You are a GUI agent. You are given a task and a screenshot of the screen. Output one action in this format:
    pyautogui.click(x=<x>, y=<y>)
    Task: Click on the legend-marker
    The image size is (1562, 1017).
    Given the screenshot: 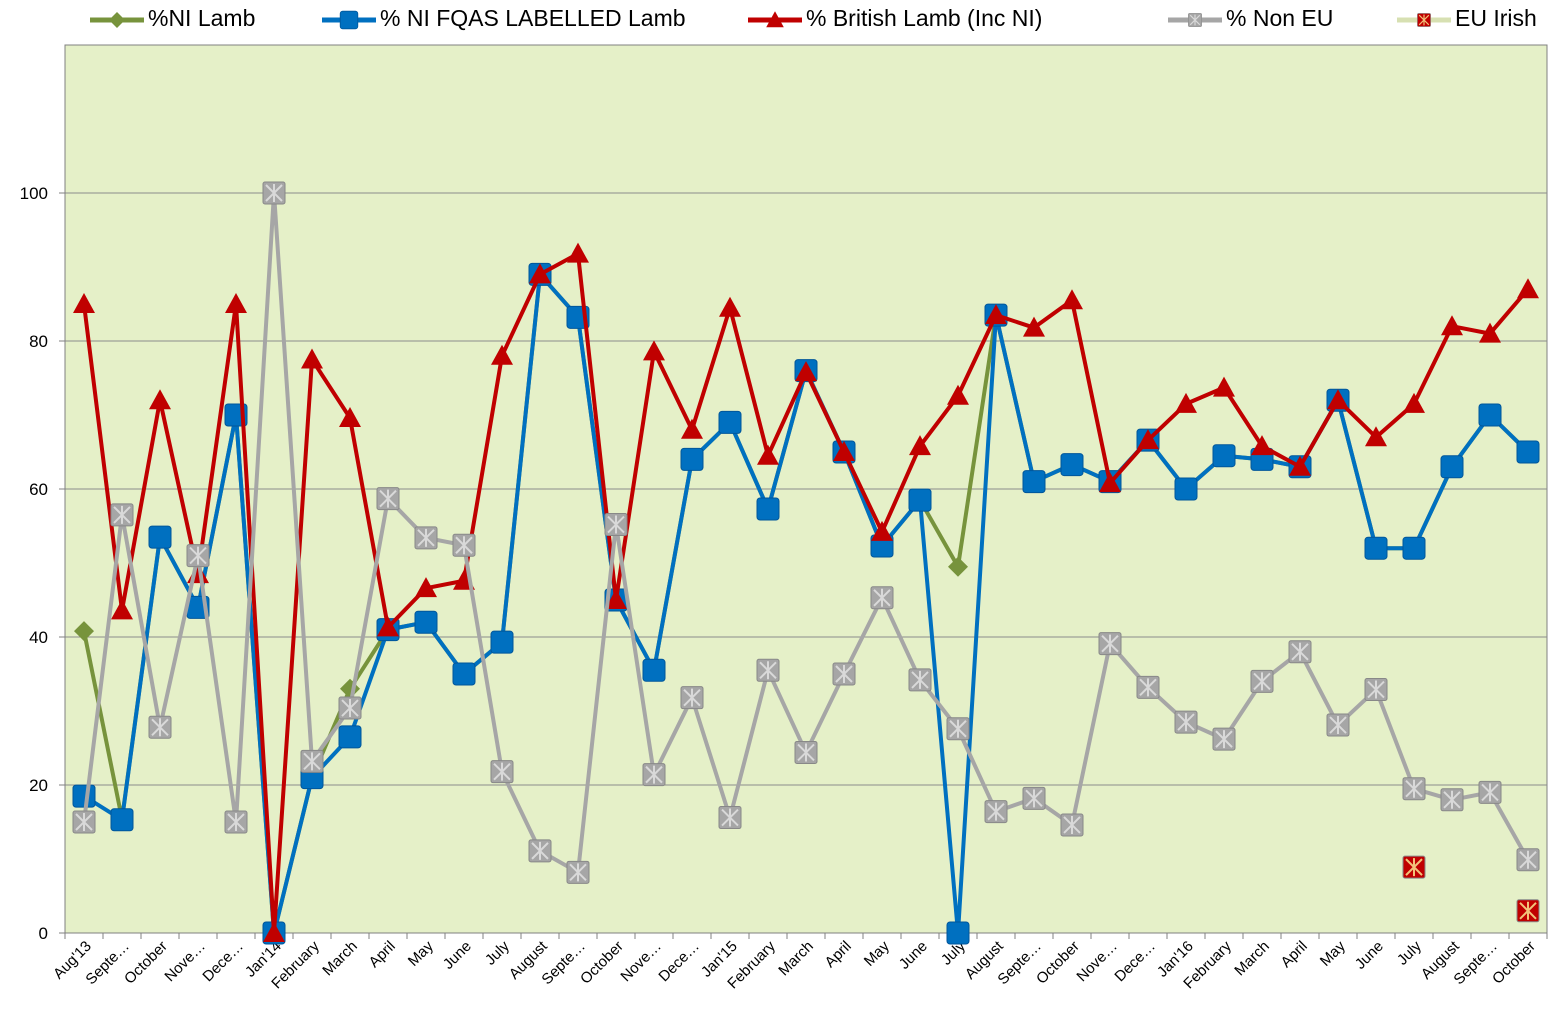 What is the action you would take?
    pyautogui.click(x=1195, y=20)
    